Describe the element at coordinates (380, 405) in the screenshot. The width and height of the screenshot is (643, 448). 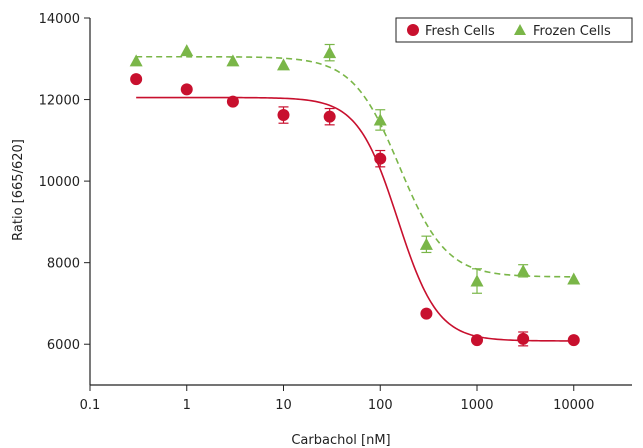
I see `x-tick-label: 100` at that location.